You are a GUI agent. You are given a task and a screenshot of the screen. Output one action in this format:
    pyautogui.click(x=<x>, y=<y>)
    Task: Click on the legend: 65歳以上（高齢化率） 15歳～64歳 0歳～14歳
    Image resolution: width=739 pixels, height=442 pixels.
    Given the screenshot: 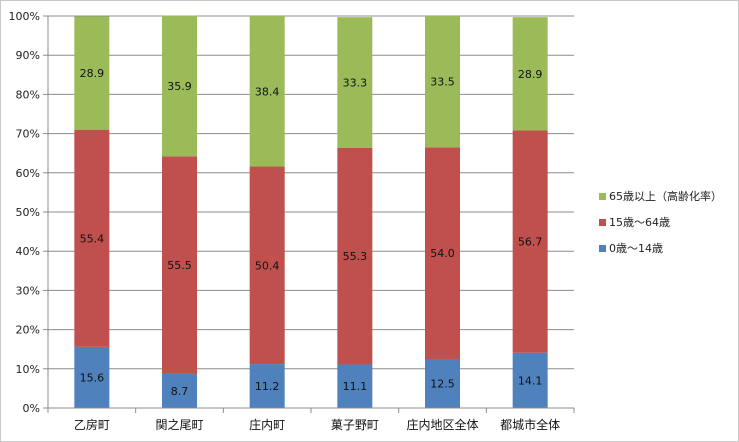 What is the action you would take?
    pyautogui.click(x=660, y=222)
    